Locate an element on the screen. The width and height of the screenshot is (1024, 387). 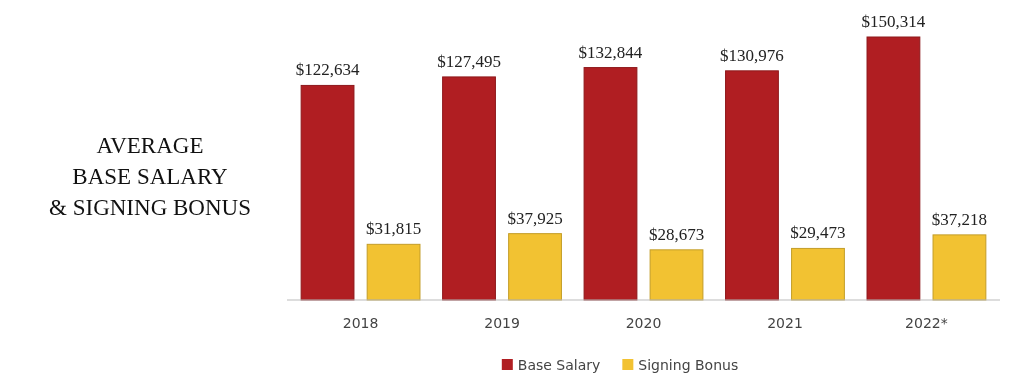
data-label: $28,673 is located at coordinates (676, 234).